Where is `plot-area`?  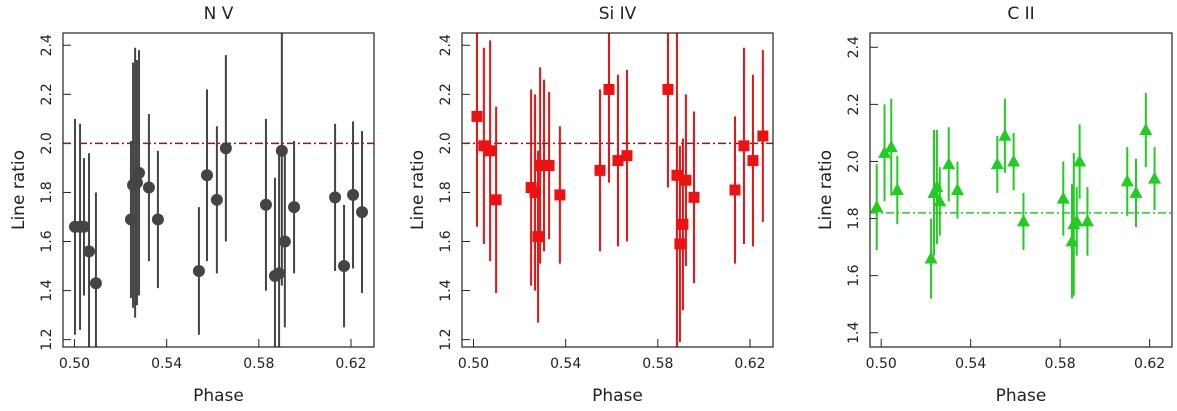
plot-area is located at coordinates (1021, 195).